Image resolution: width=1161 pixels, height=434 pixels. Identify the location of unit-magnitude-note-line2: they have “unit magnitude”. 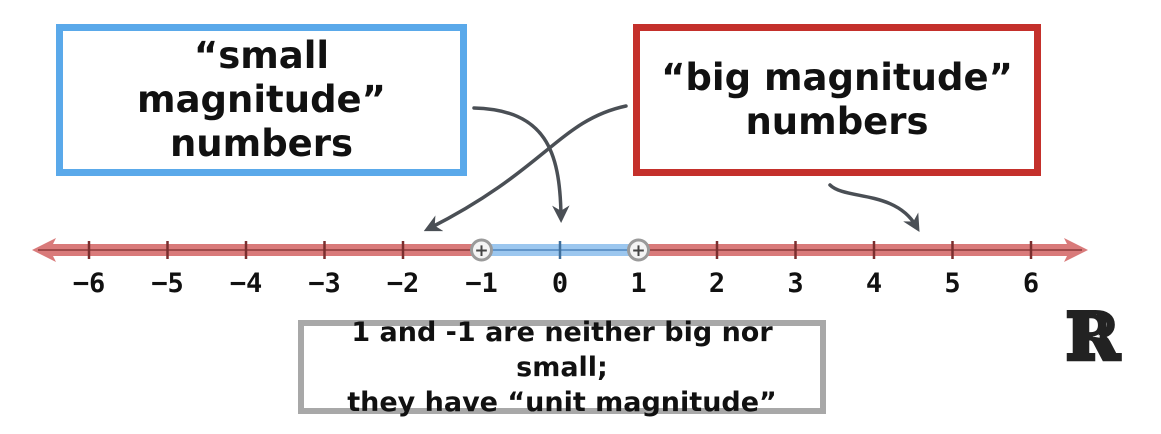
(562, 402).